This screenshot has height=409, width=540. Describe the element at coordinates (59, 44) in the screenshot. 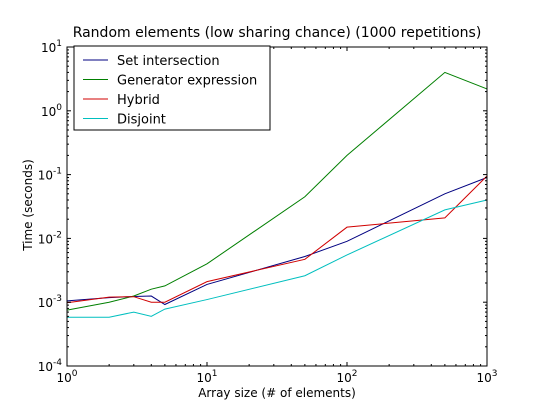

I see `y-tick-label-5-exponent: 1` at that location.